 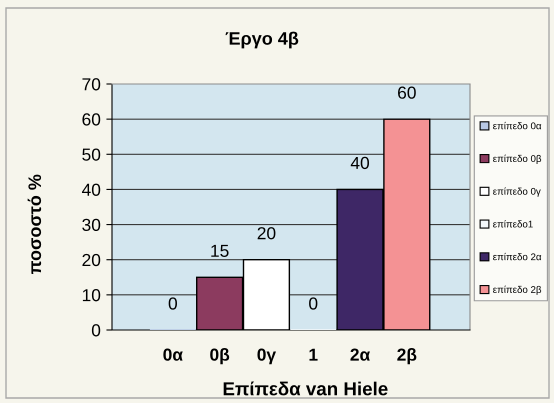 I want to click on y-tick-label: 40, so click(x=91, y=190).